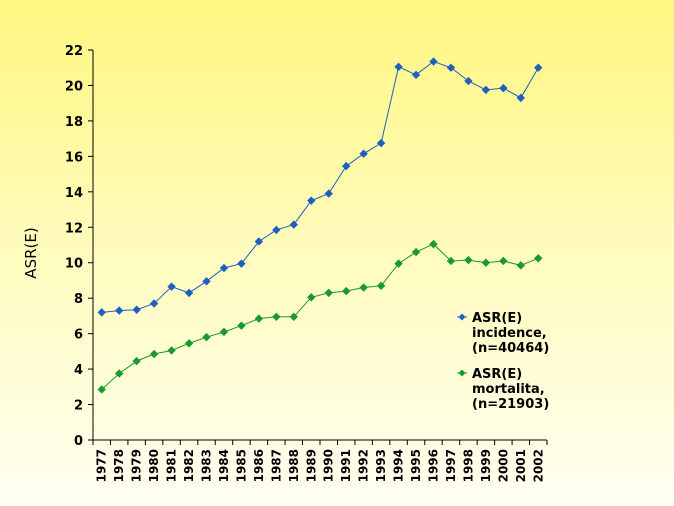  Describe the element at coordinates (510, 333) in the screenshot. I see `legend-label: ASR(E) incidence, (n=40464)` at that location.